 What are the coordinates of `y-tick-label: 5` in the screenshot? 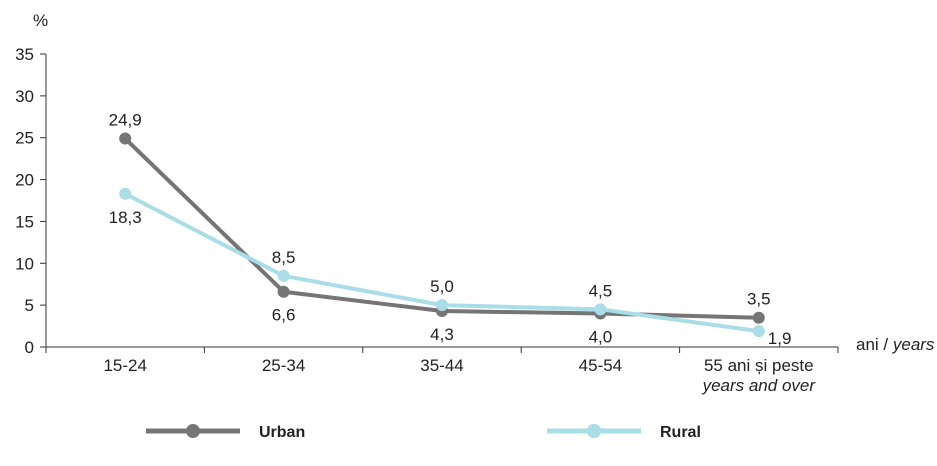 It's located at (29, 305).